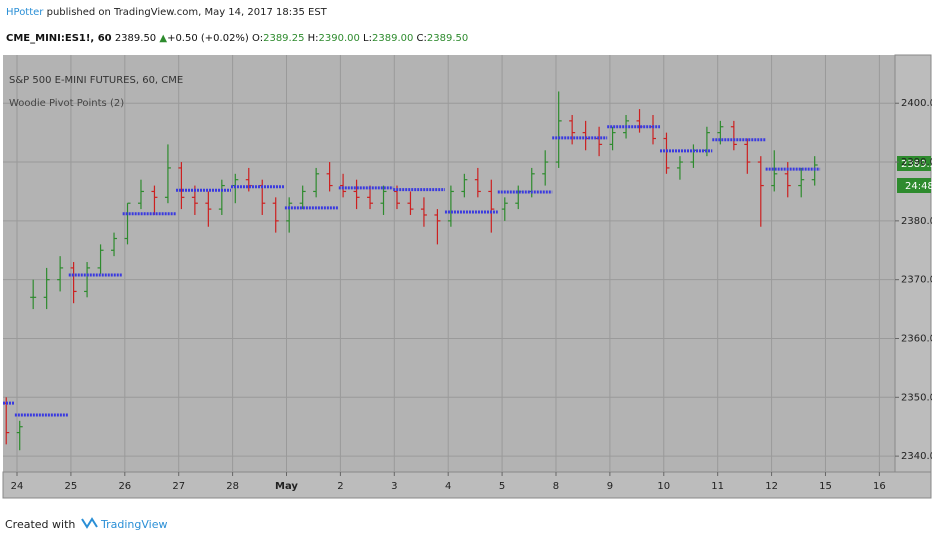 The width and height of the screenshot is (932, 550). I want to click on price-label-bg, so click(914, 163).